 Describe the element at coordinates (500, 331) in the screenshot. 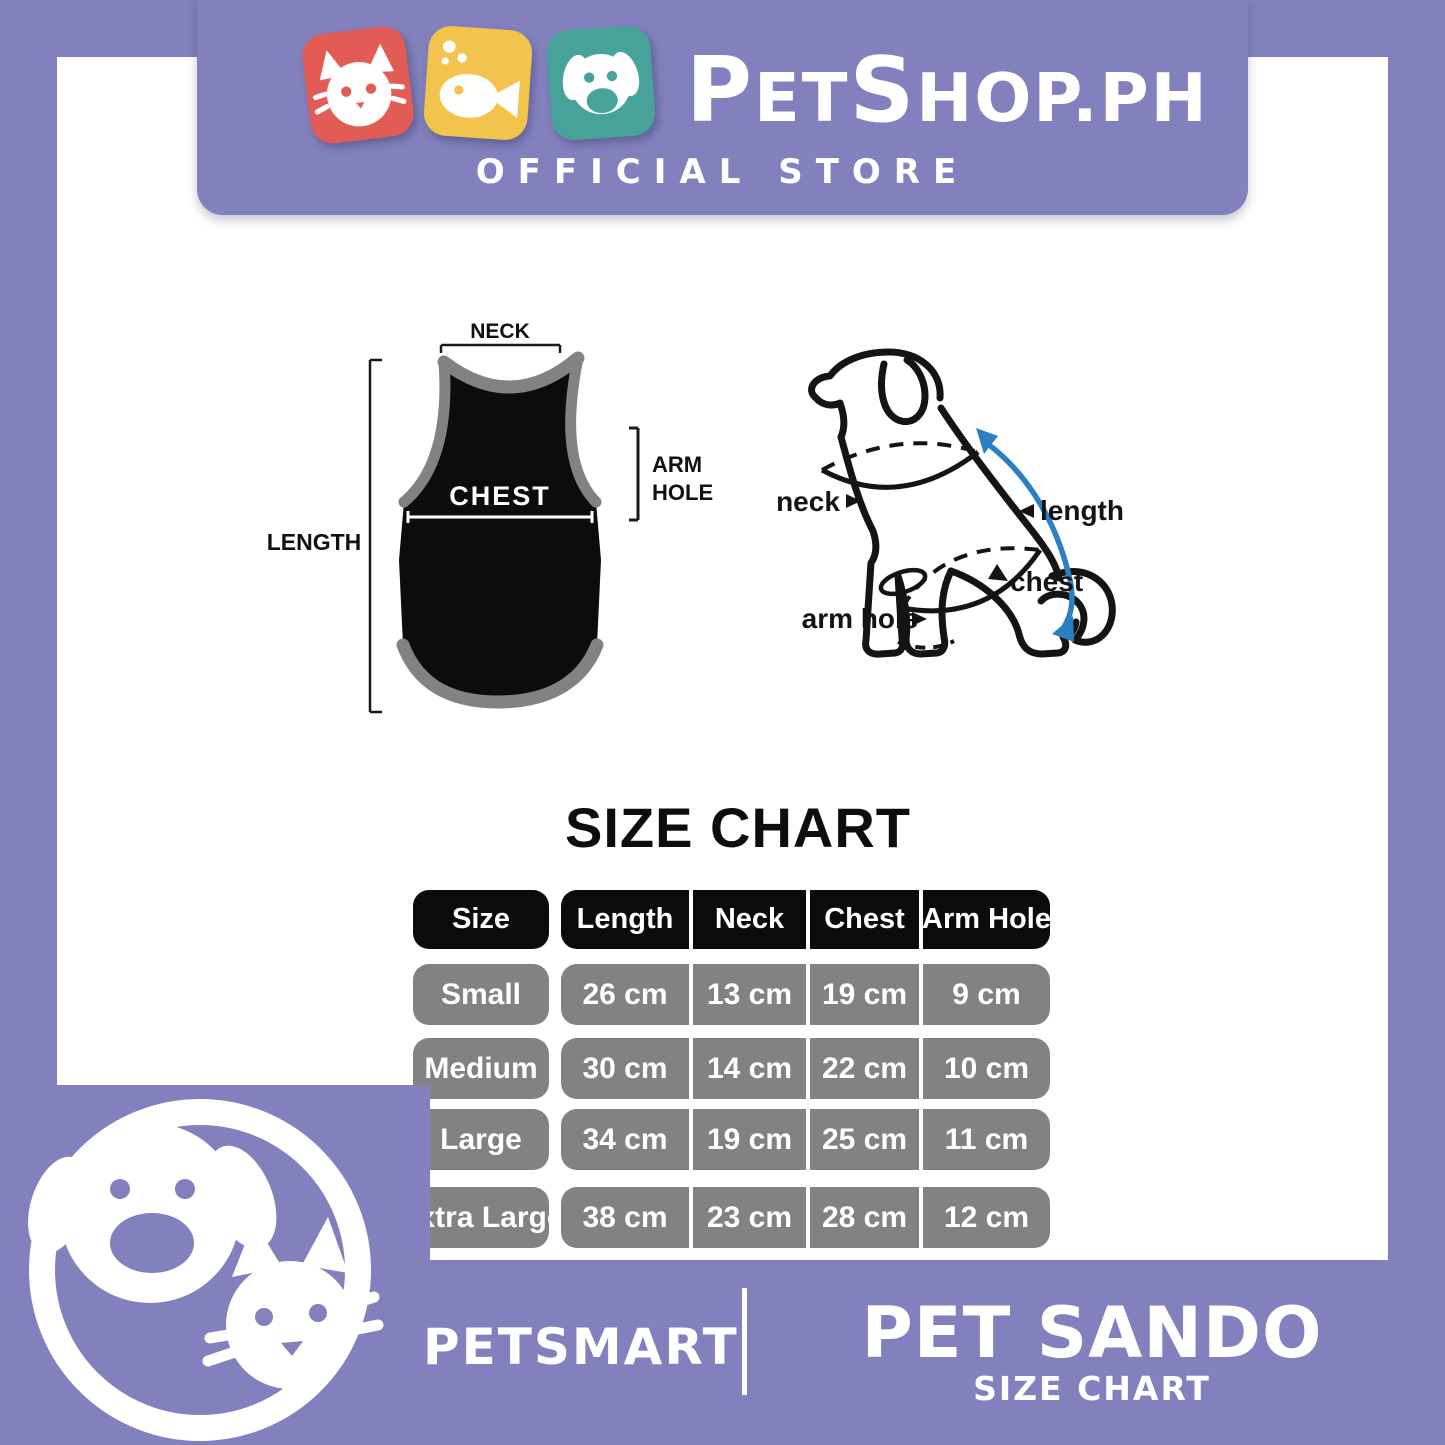

I see `sando-neck-label: NECK` at that location.